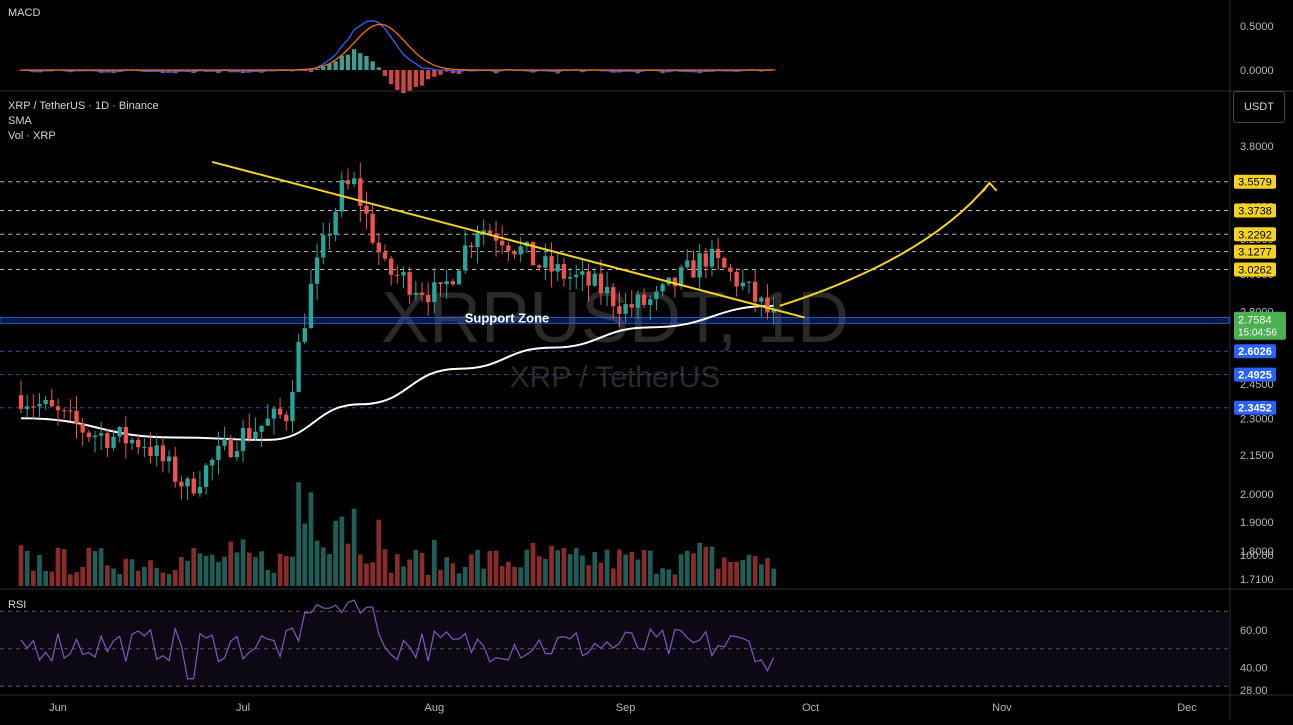 Image resolution: width=1293 pixels, height=725 pixels. Describe the element at coordinates (32, 136) in the screenshot. I see `volume-indicator-label: Vol · XRP` at that location.